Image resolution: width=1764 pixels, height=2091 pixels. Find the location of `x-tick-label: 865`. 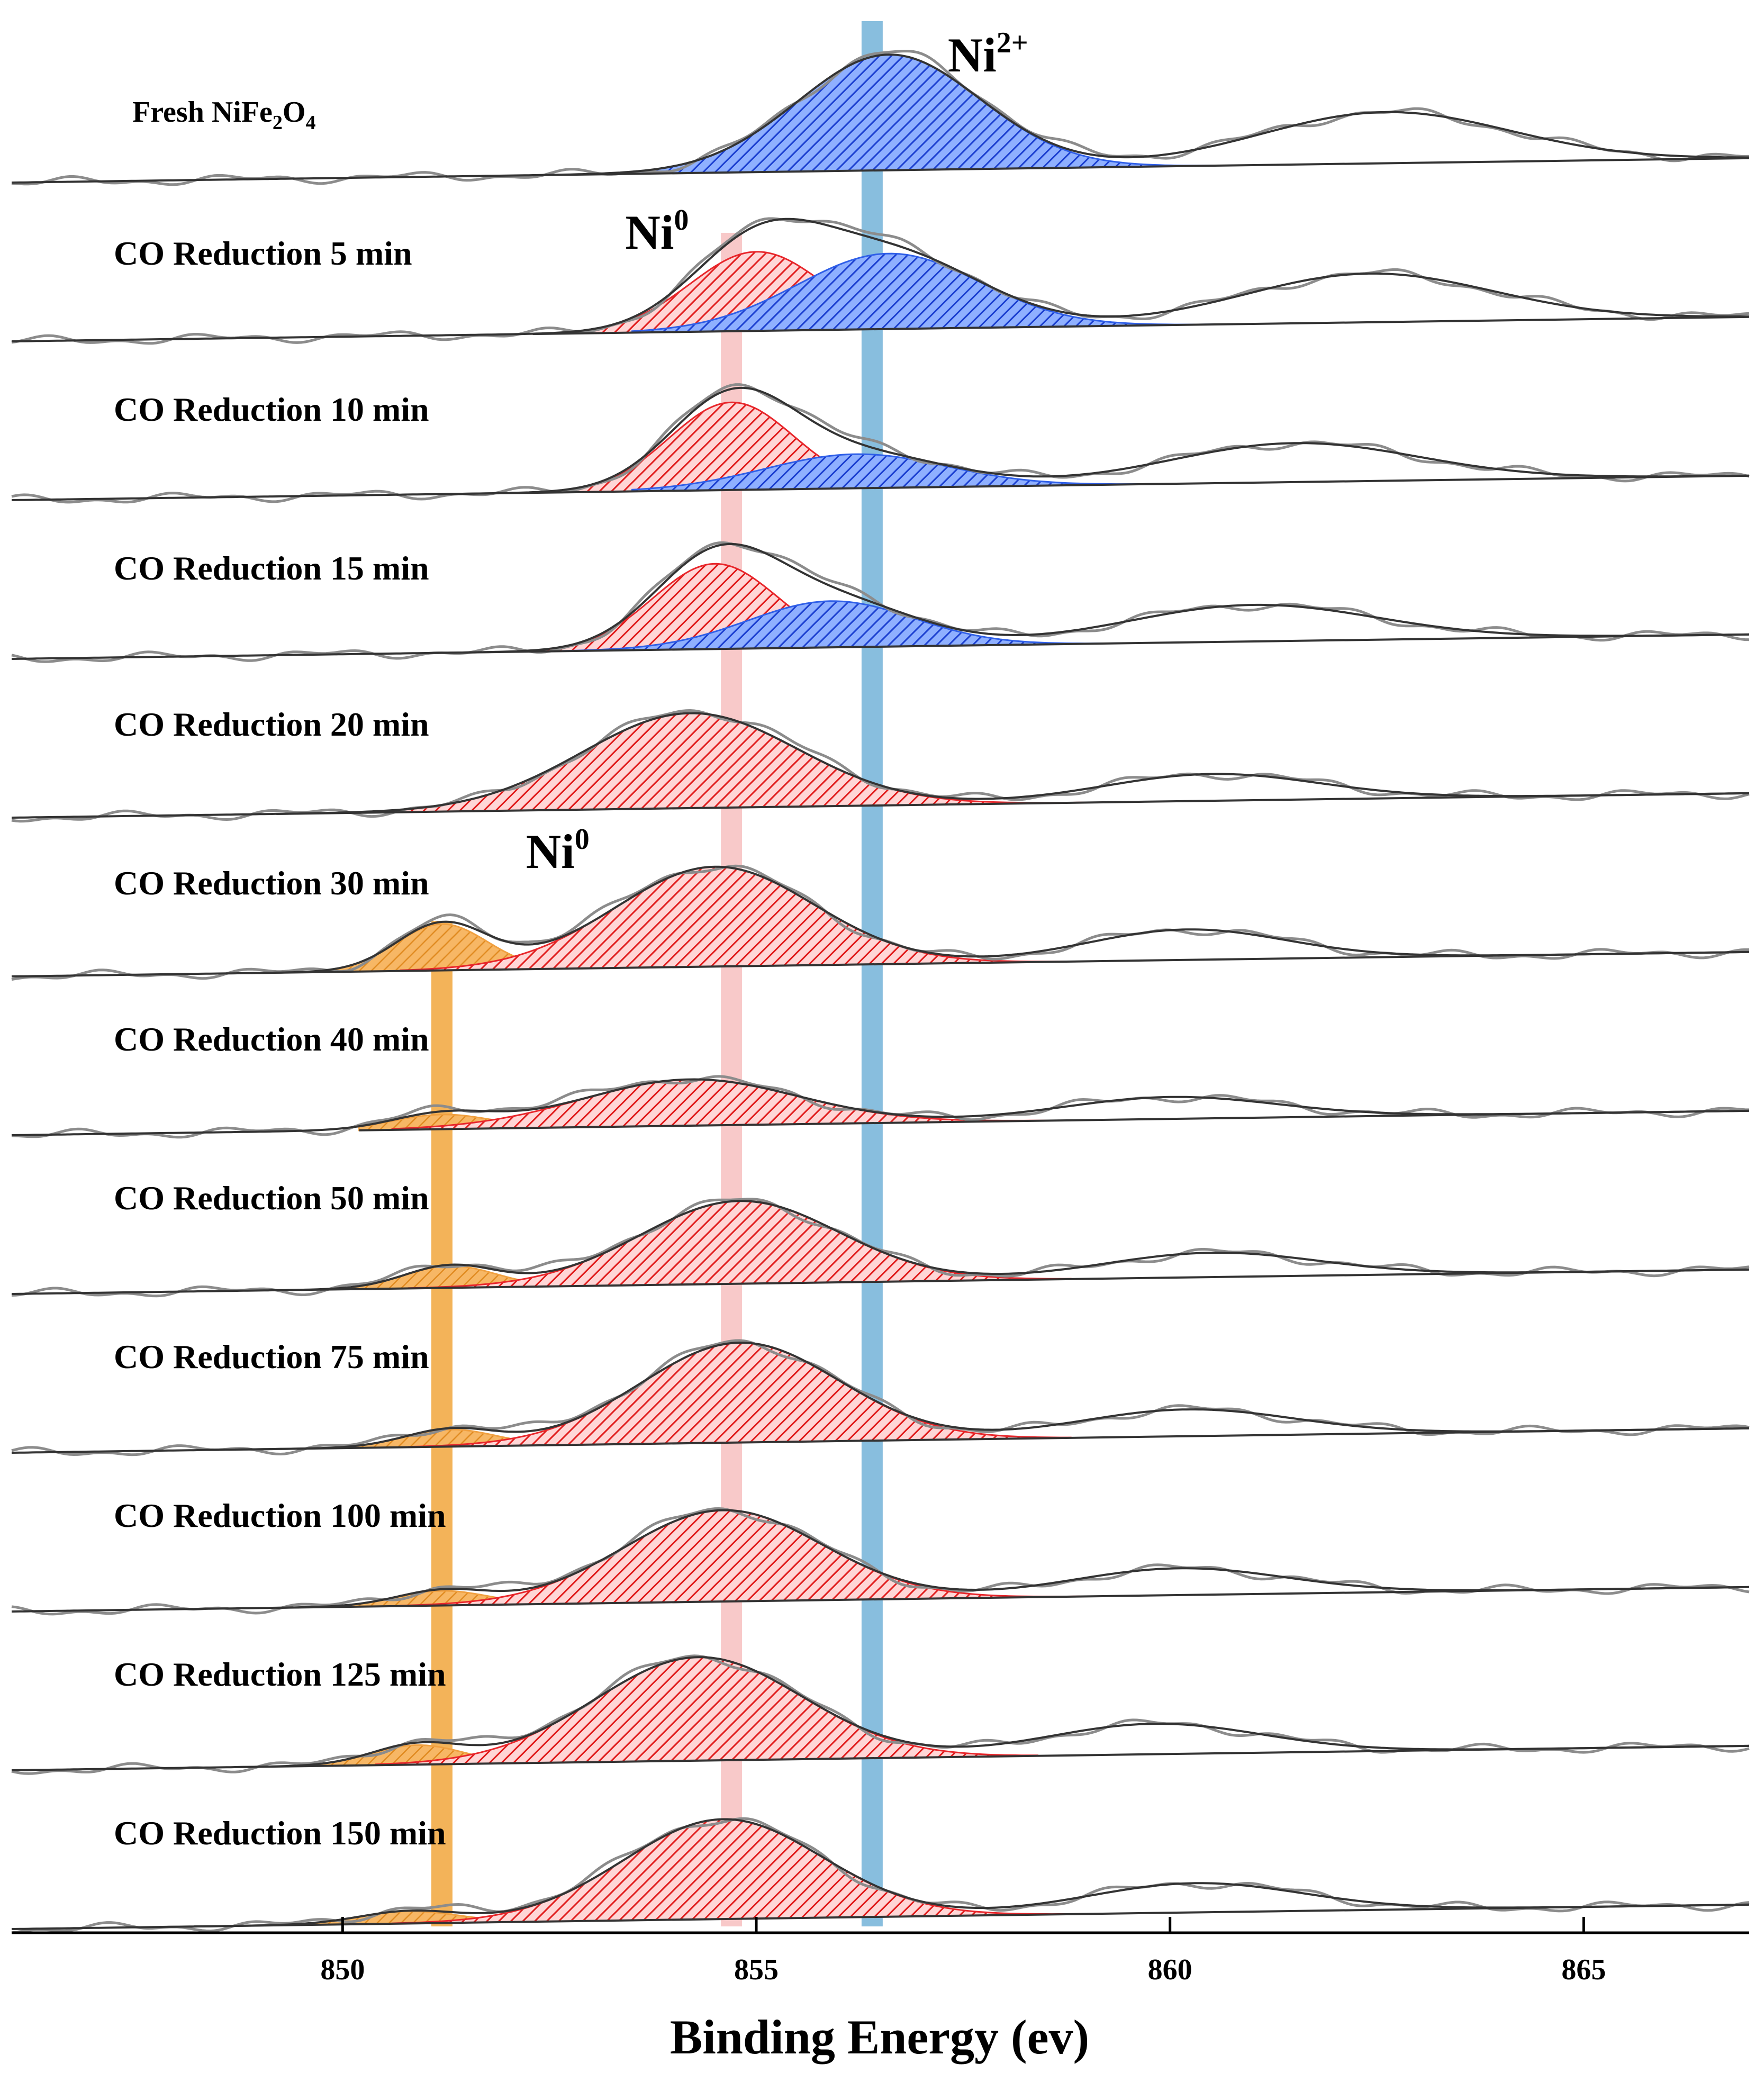

x-tick-label: 865 is located at coordinates (1583, 1969).